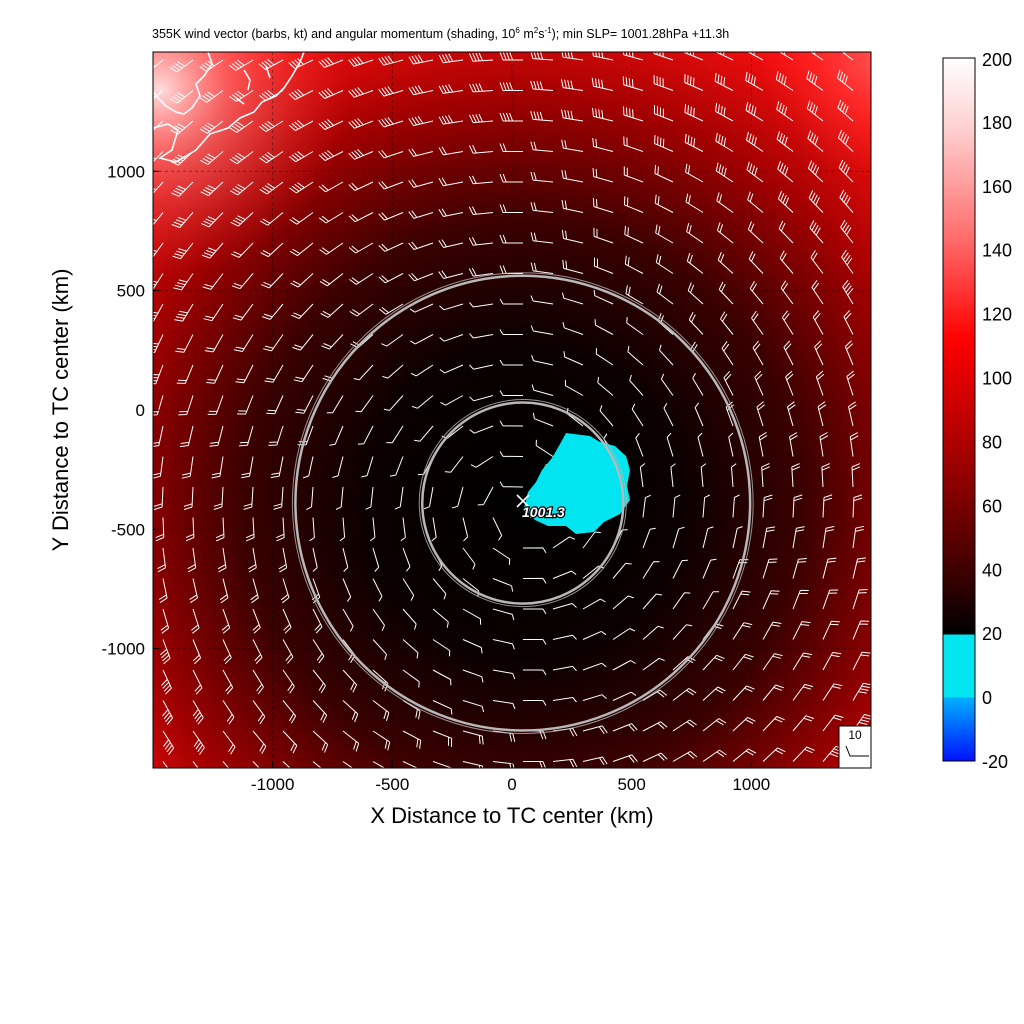  Describe the element at coordinates (130, 410) in the screenshot. I see `y-axis-ticks: 1000 500 0 -500 -1000` at that location.